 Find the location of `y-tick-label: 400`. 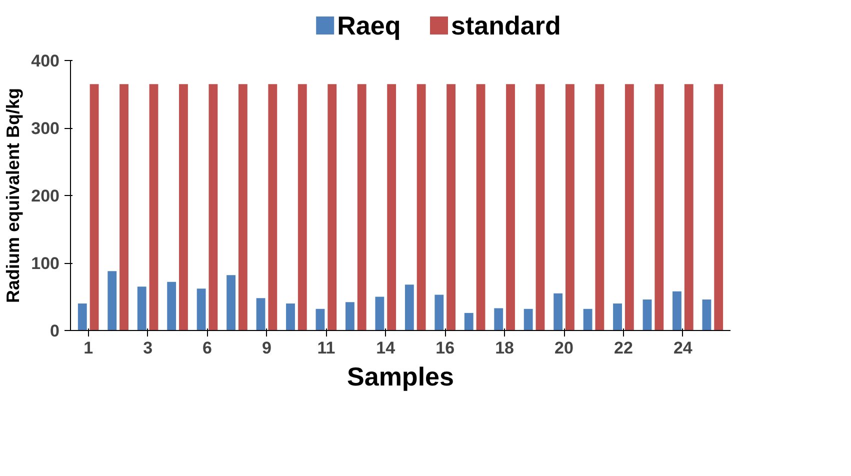

y-tick-label: 400 is located at coordinates (45, 61).